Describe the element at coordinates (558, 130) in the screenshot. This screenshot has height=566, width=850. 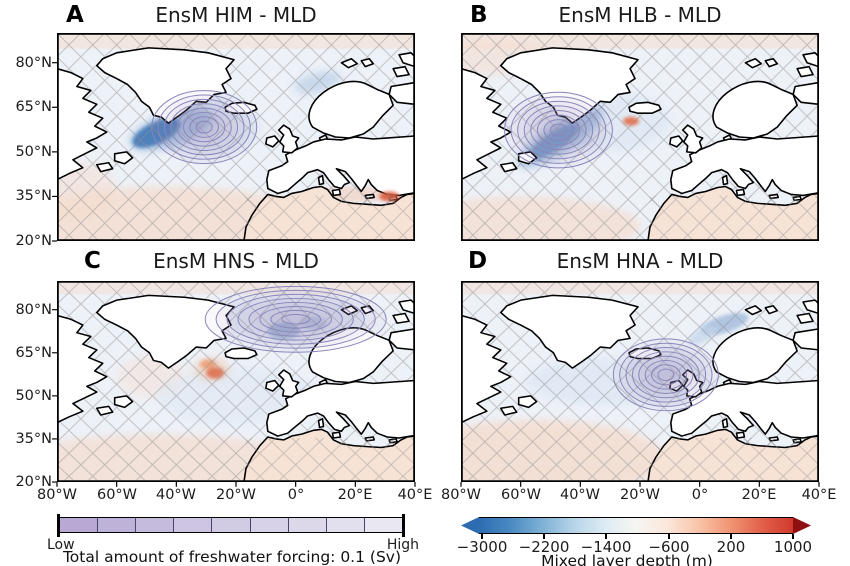
I see `forcing-contours-b` at that location.